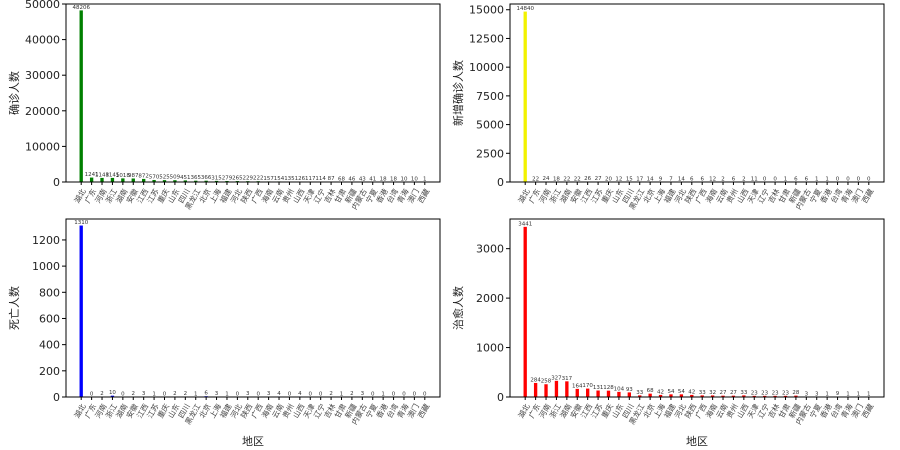 The image size is (900, 450). What do you see at coordinates (639, 179) in the screenshot?
I see `data-label: 17` at bounding box center [639, 179].